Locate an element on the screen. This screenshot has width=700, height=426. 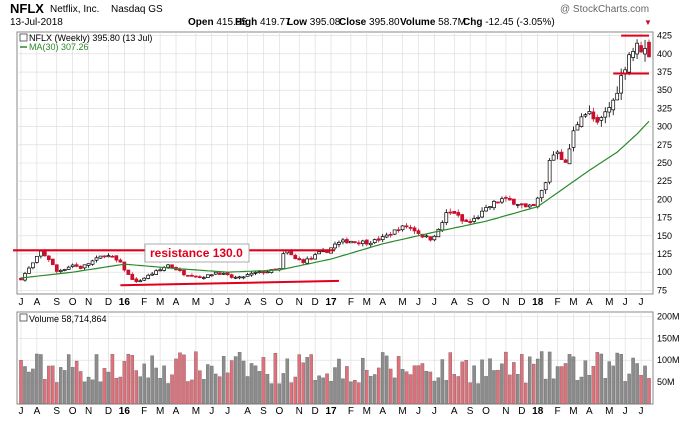
chg-down-icon: ▼ is located at coordinates (648, 22).